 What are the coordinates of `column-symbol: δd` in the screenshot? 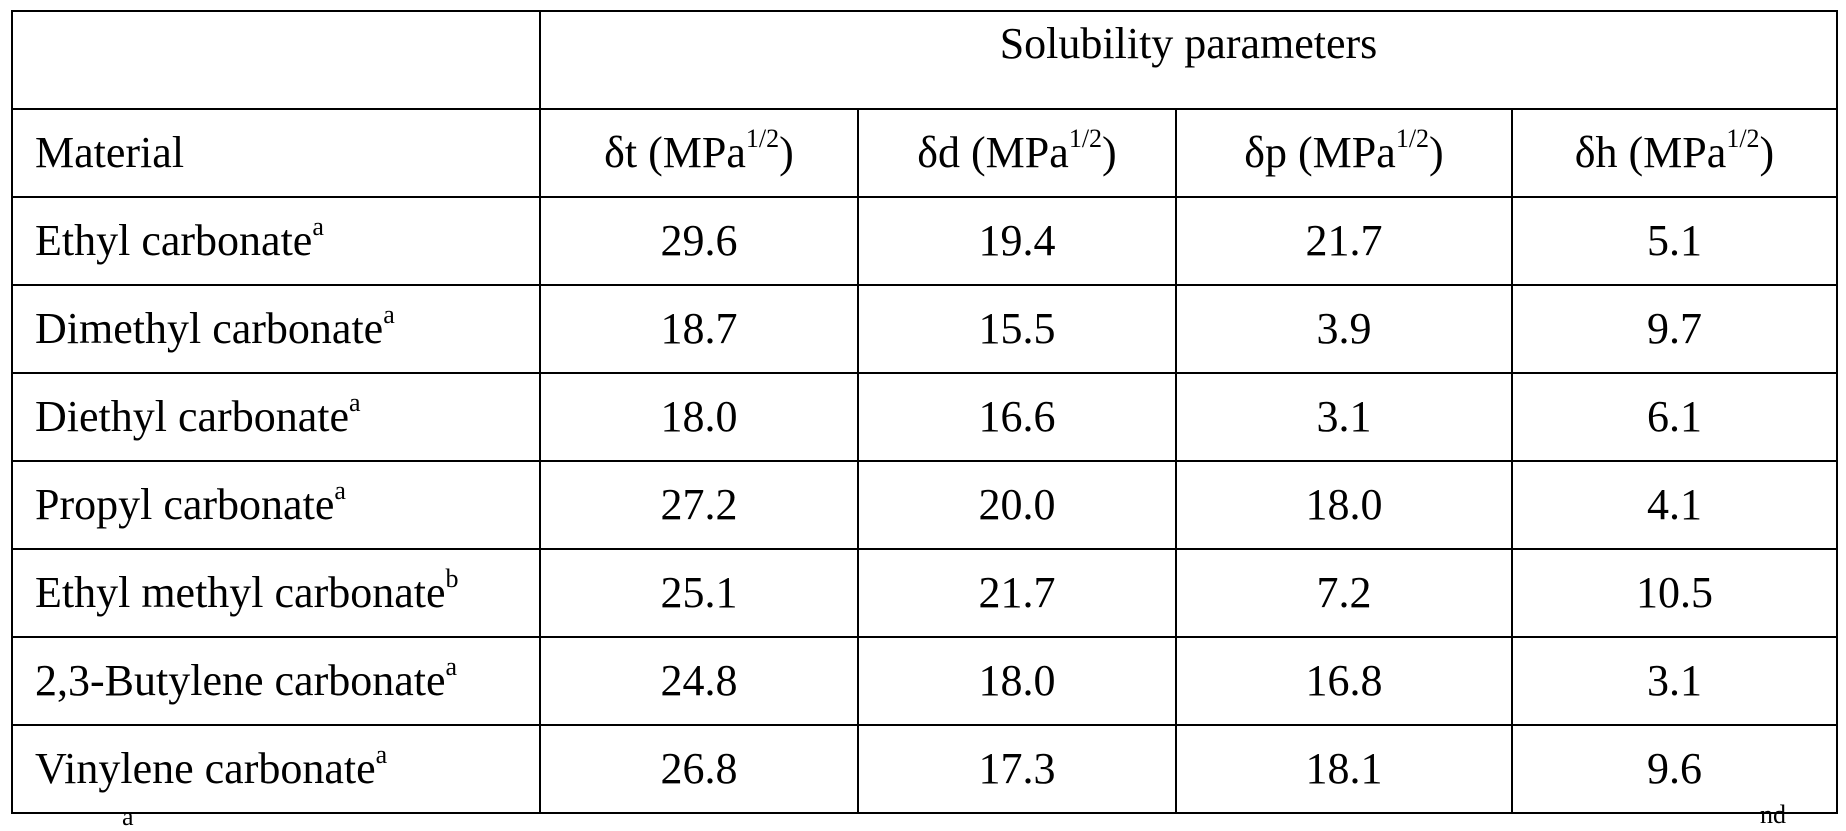 It's located at (938, 152).